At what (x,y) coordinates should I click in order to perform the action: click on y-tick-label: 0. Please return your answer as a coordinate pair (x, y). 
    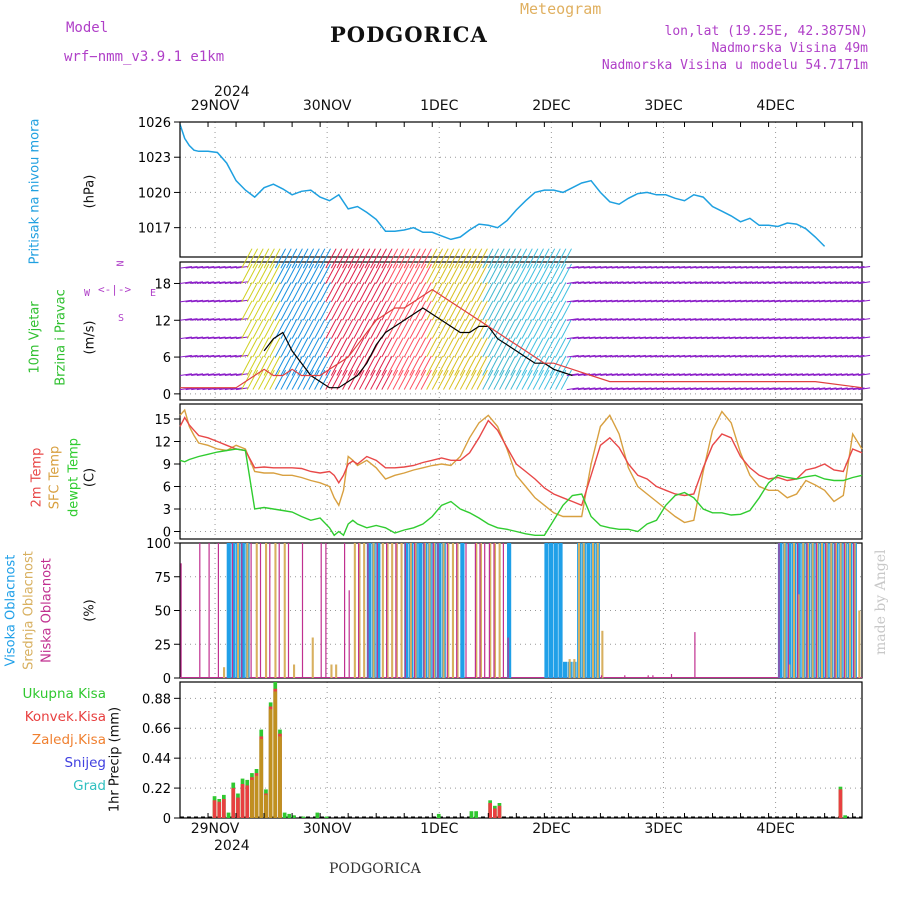
    Looking at the image, I should click on (167, 395).